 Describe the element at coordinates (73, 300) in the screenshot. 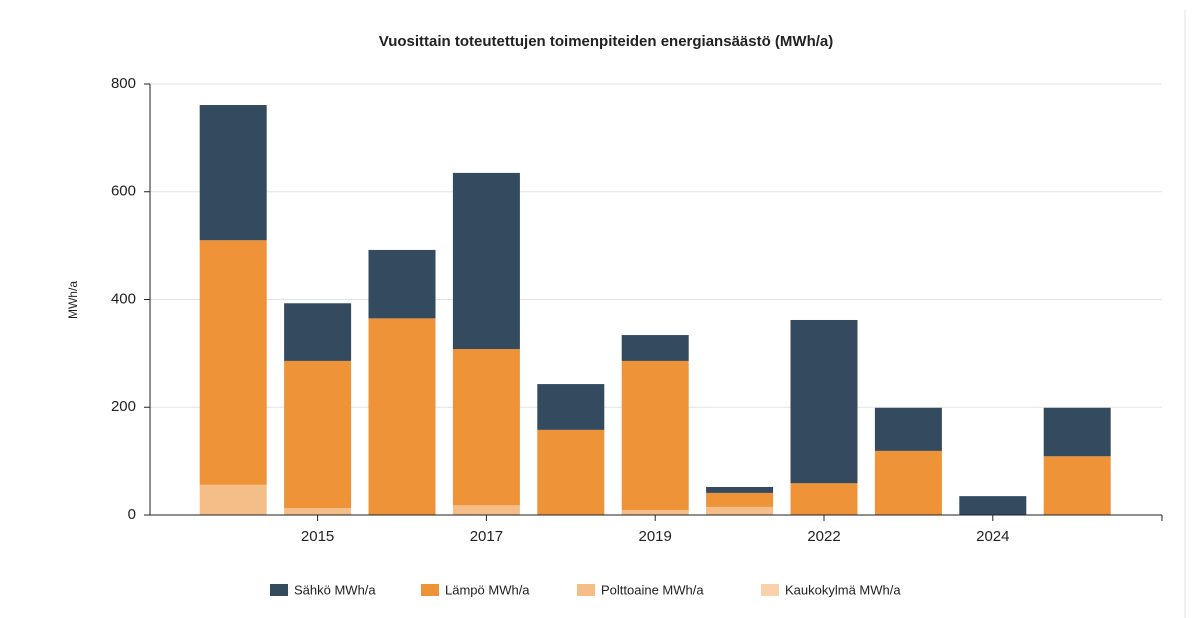

I see `y-axis-label: MWh/a` at that location.